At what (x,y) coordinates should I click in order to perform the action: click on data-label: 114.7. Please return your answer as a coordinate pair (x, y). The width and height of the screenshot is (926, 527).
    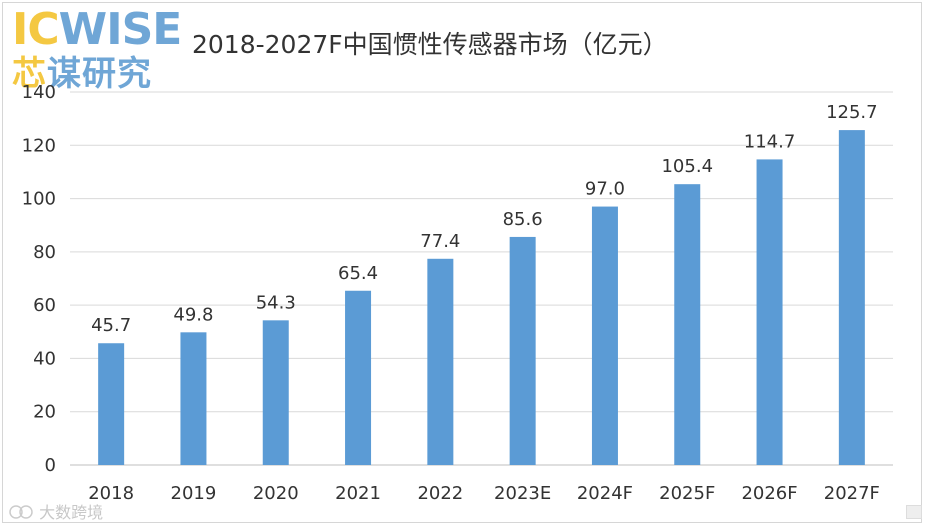
    Looking at the image, I should click on (770, 141).